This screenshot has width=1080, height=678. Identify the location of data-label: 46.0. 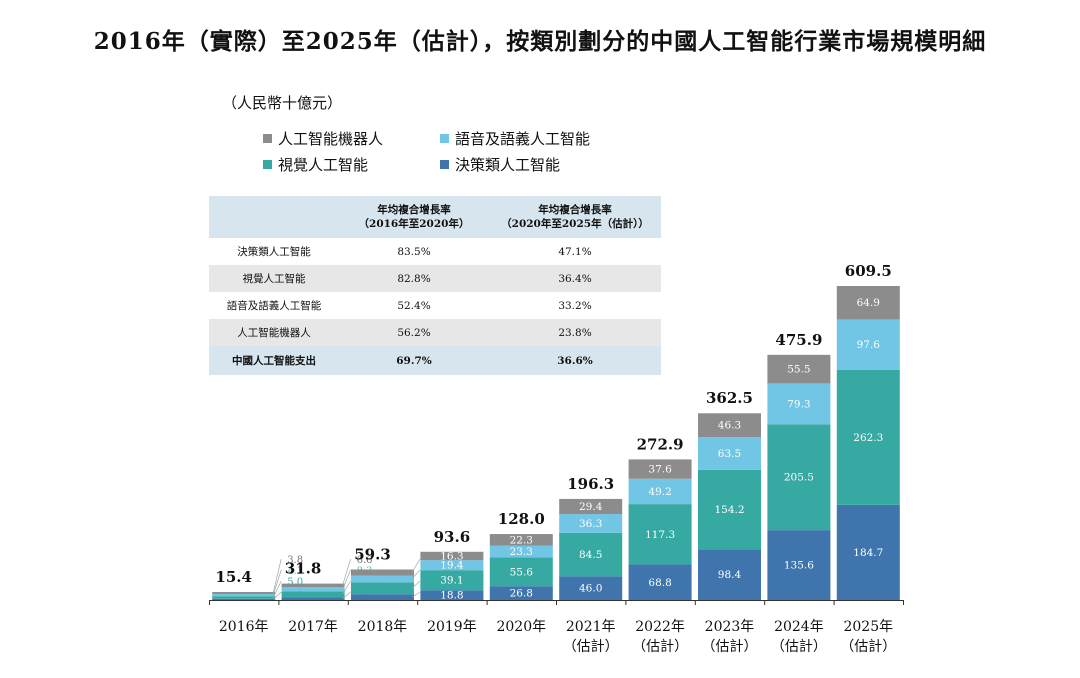
(590, 589).